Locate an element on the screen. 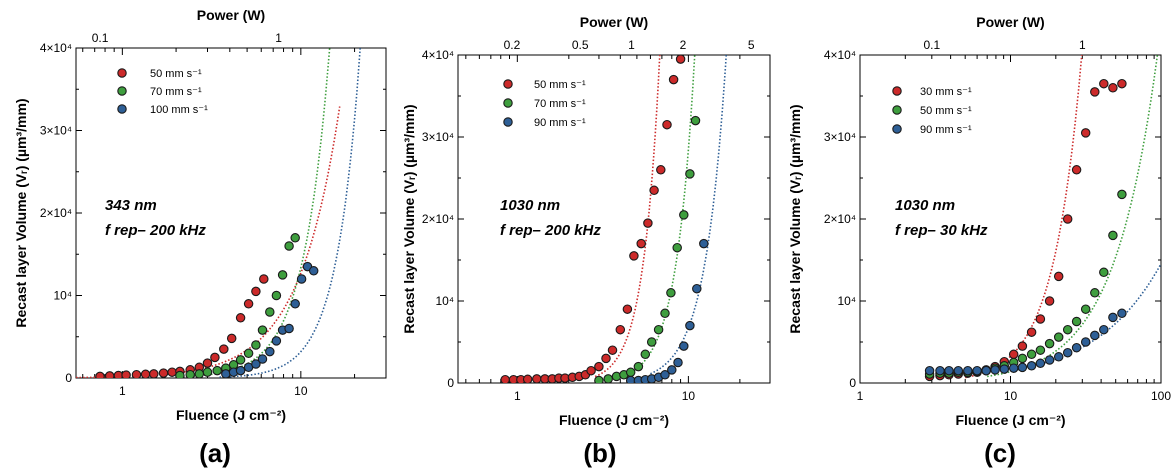 The height and width of the screenshot is (470, 1176). top-tick-label: 2 is located at coordinates (683, 45).